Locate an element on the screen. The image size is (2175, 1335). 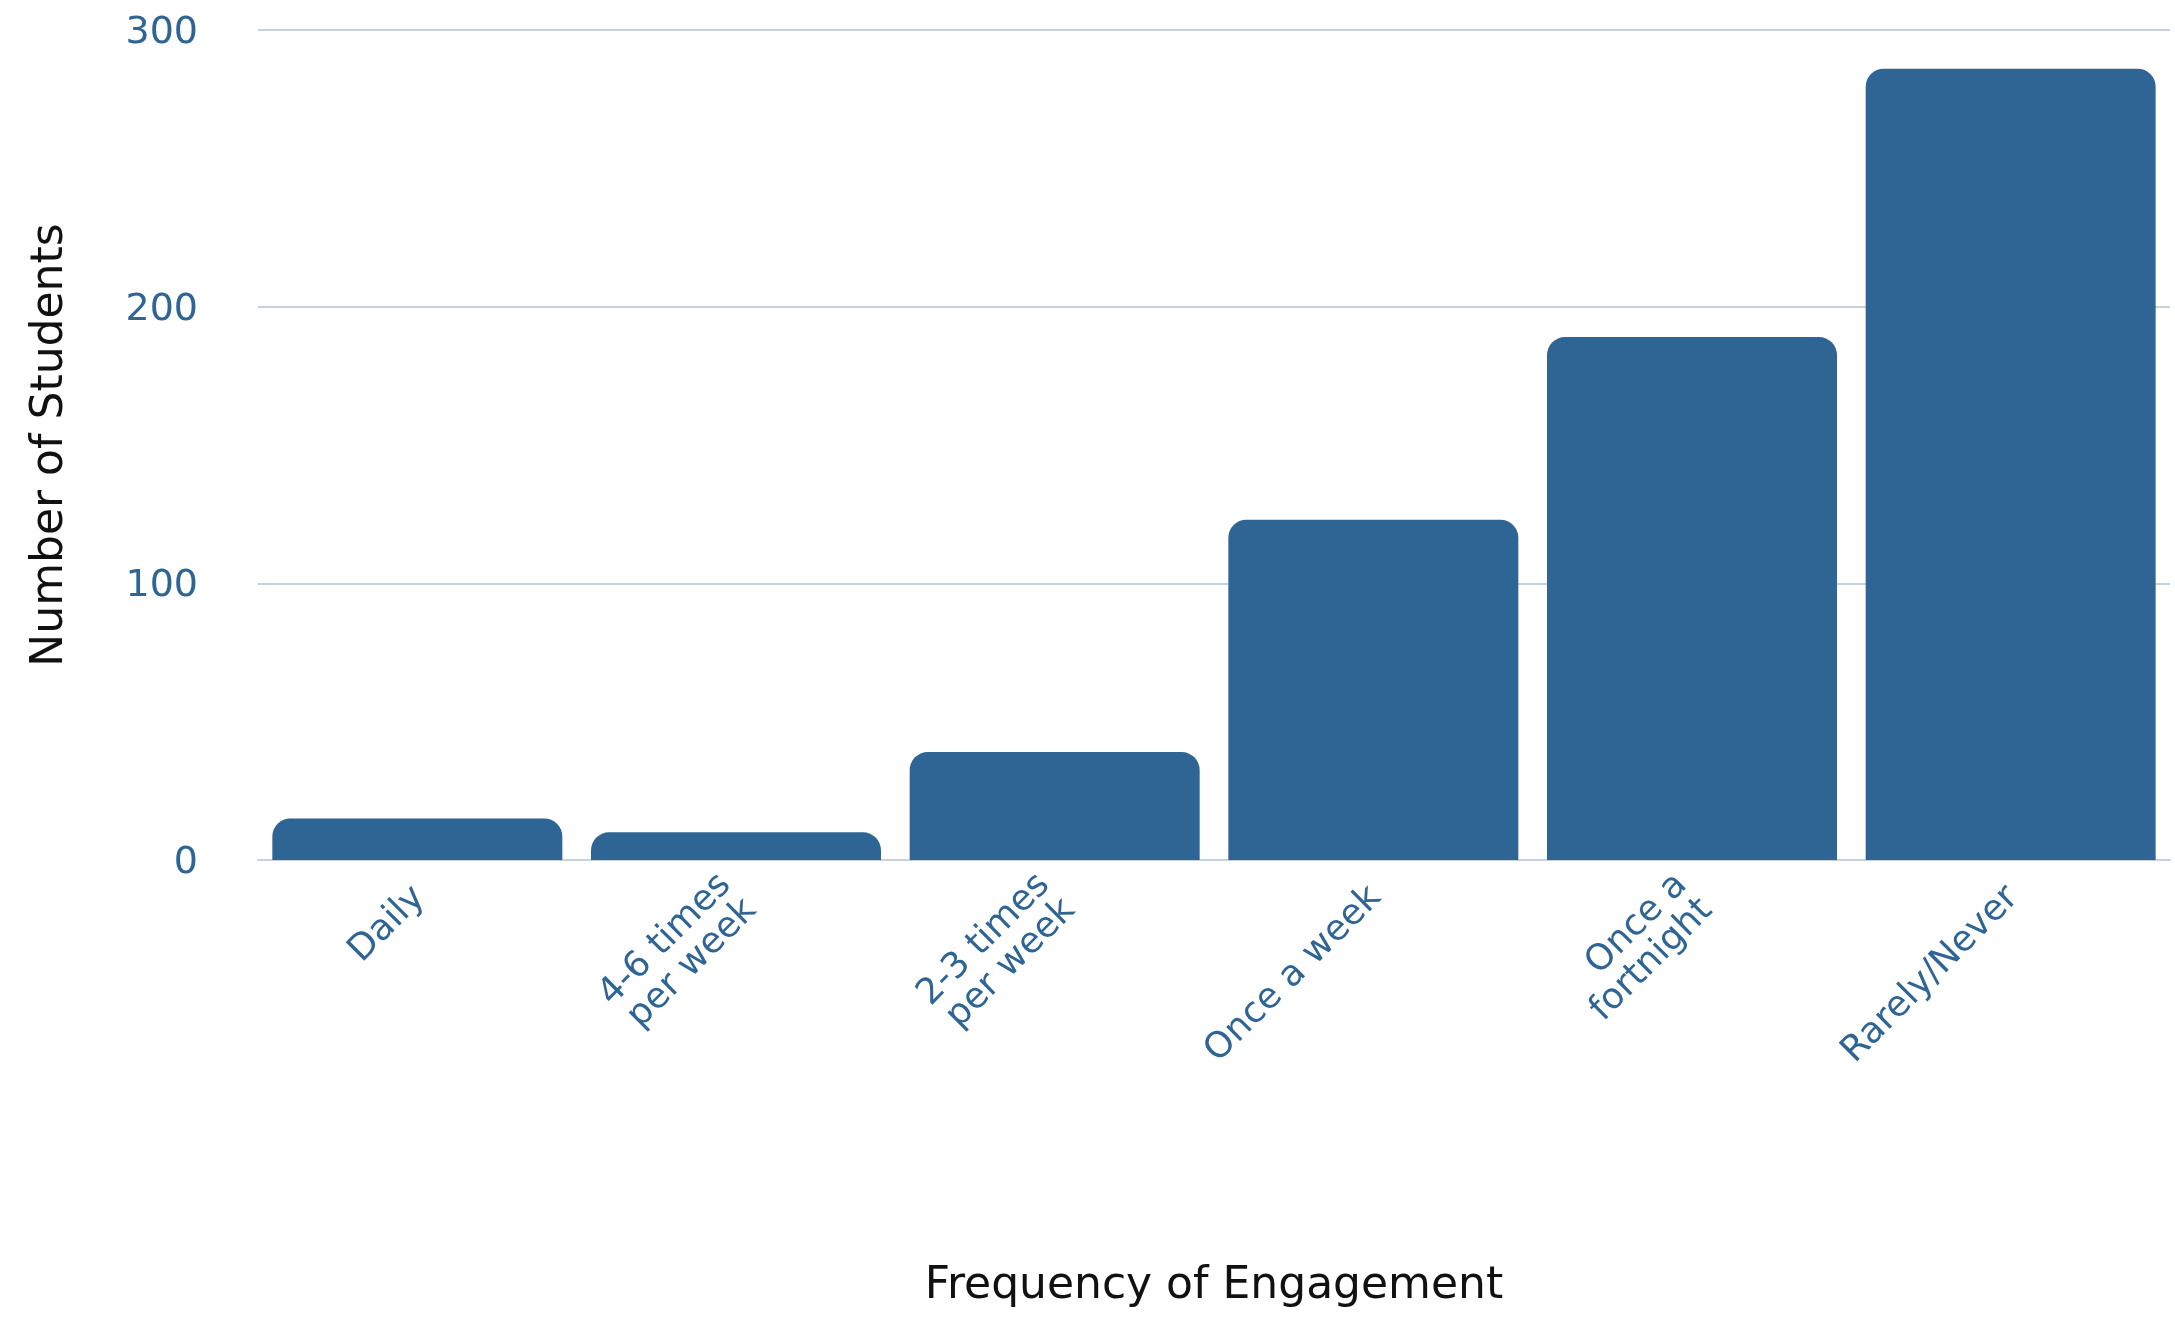
y-tick-label: 100 is located at coordinates (161, 583).